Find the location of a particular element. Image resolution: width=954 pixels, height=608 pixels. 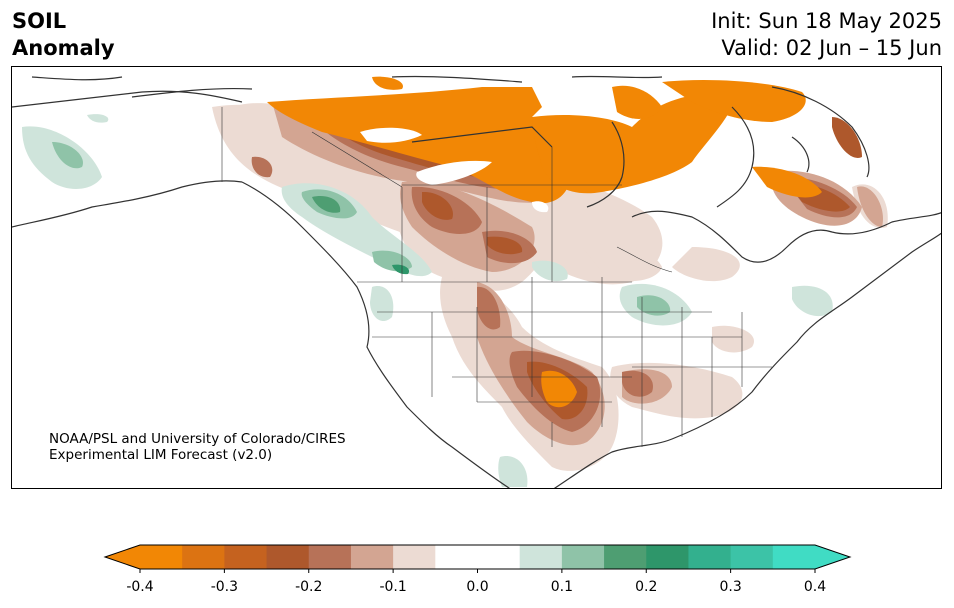

colorbar-under-arrow is located at coordinates (122, 557).